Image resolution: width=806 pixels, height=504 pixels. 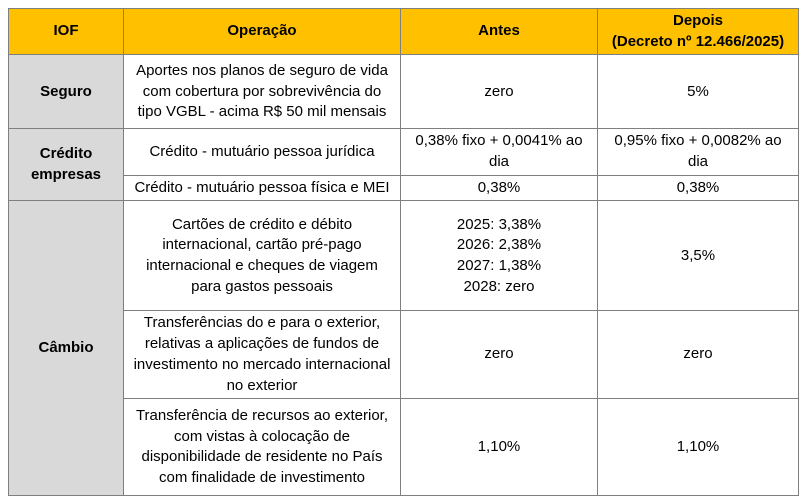 What do you see at coordinates (262, 152) in the screenshot?
I see `cell-operacao: Crédito - mutuário pessoa jurídica` at bounding box center [262, 152].